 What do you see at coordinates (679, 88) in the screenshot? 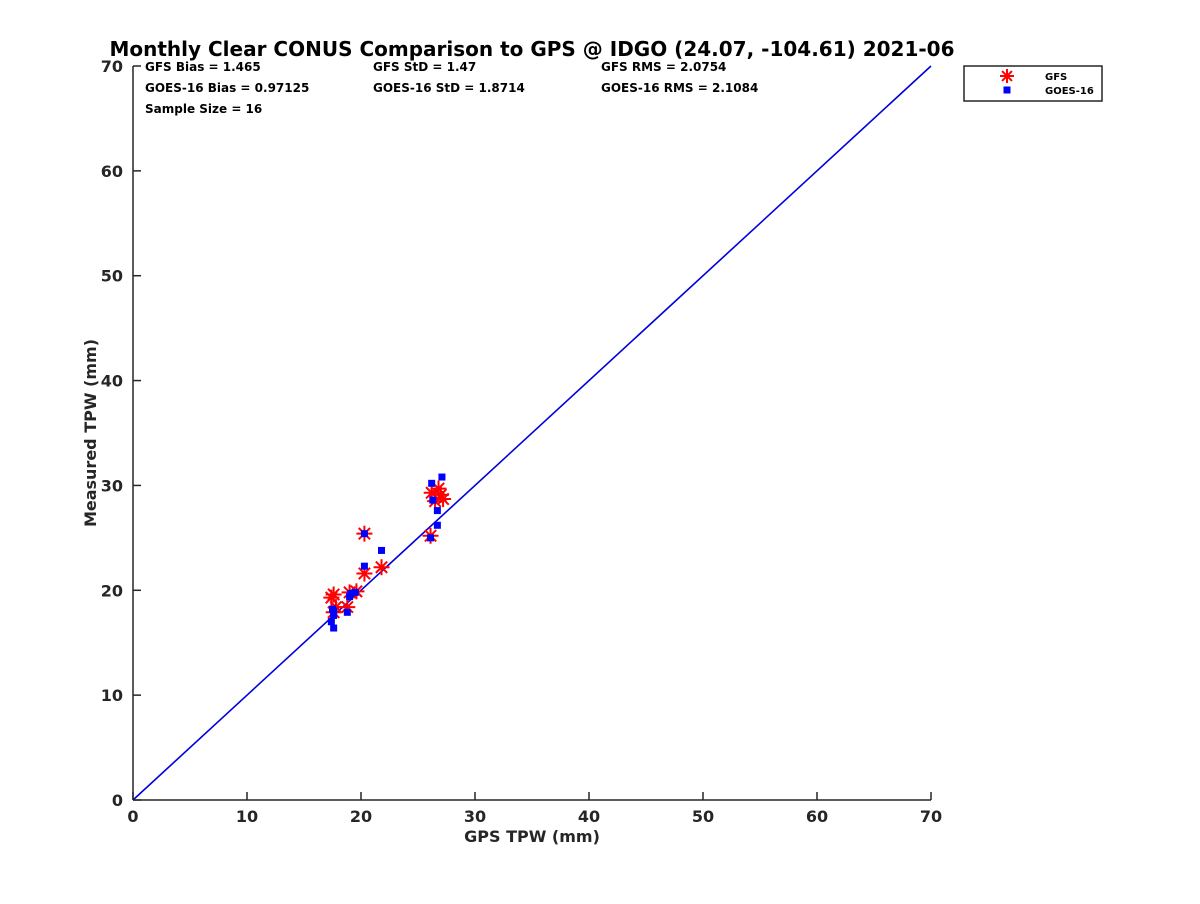
I see `stat-text: GOES-16 RMS = 2.1084` at bounding box center [679, 88].